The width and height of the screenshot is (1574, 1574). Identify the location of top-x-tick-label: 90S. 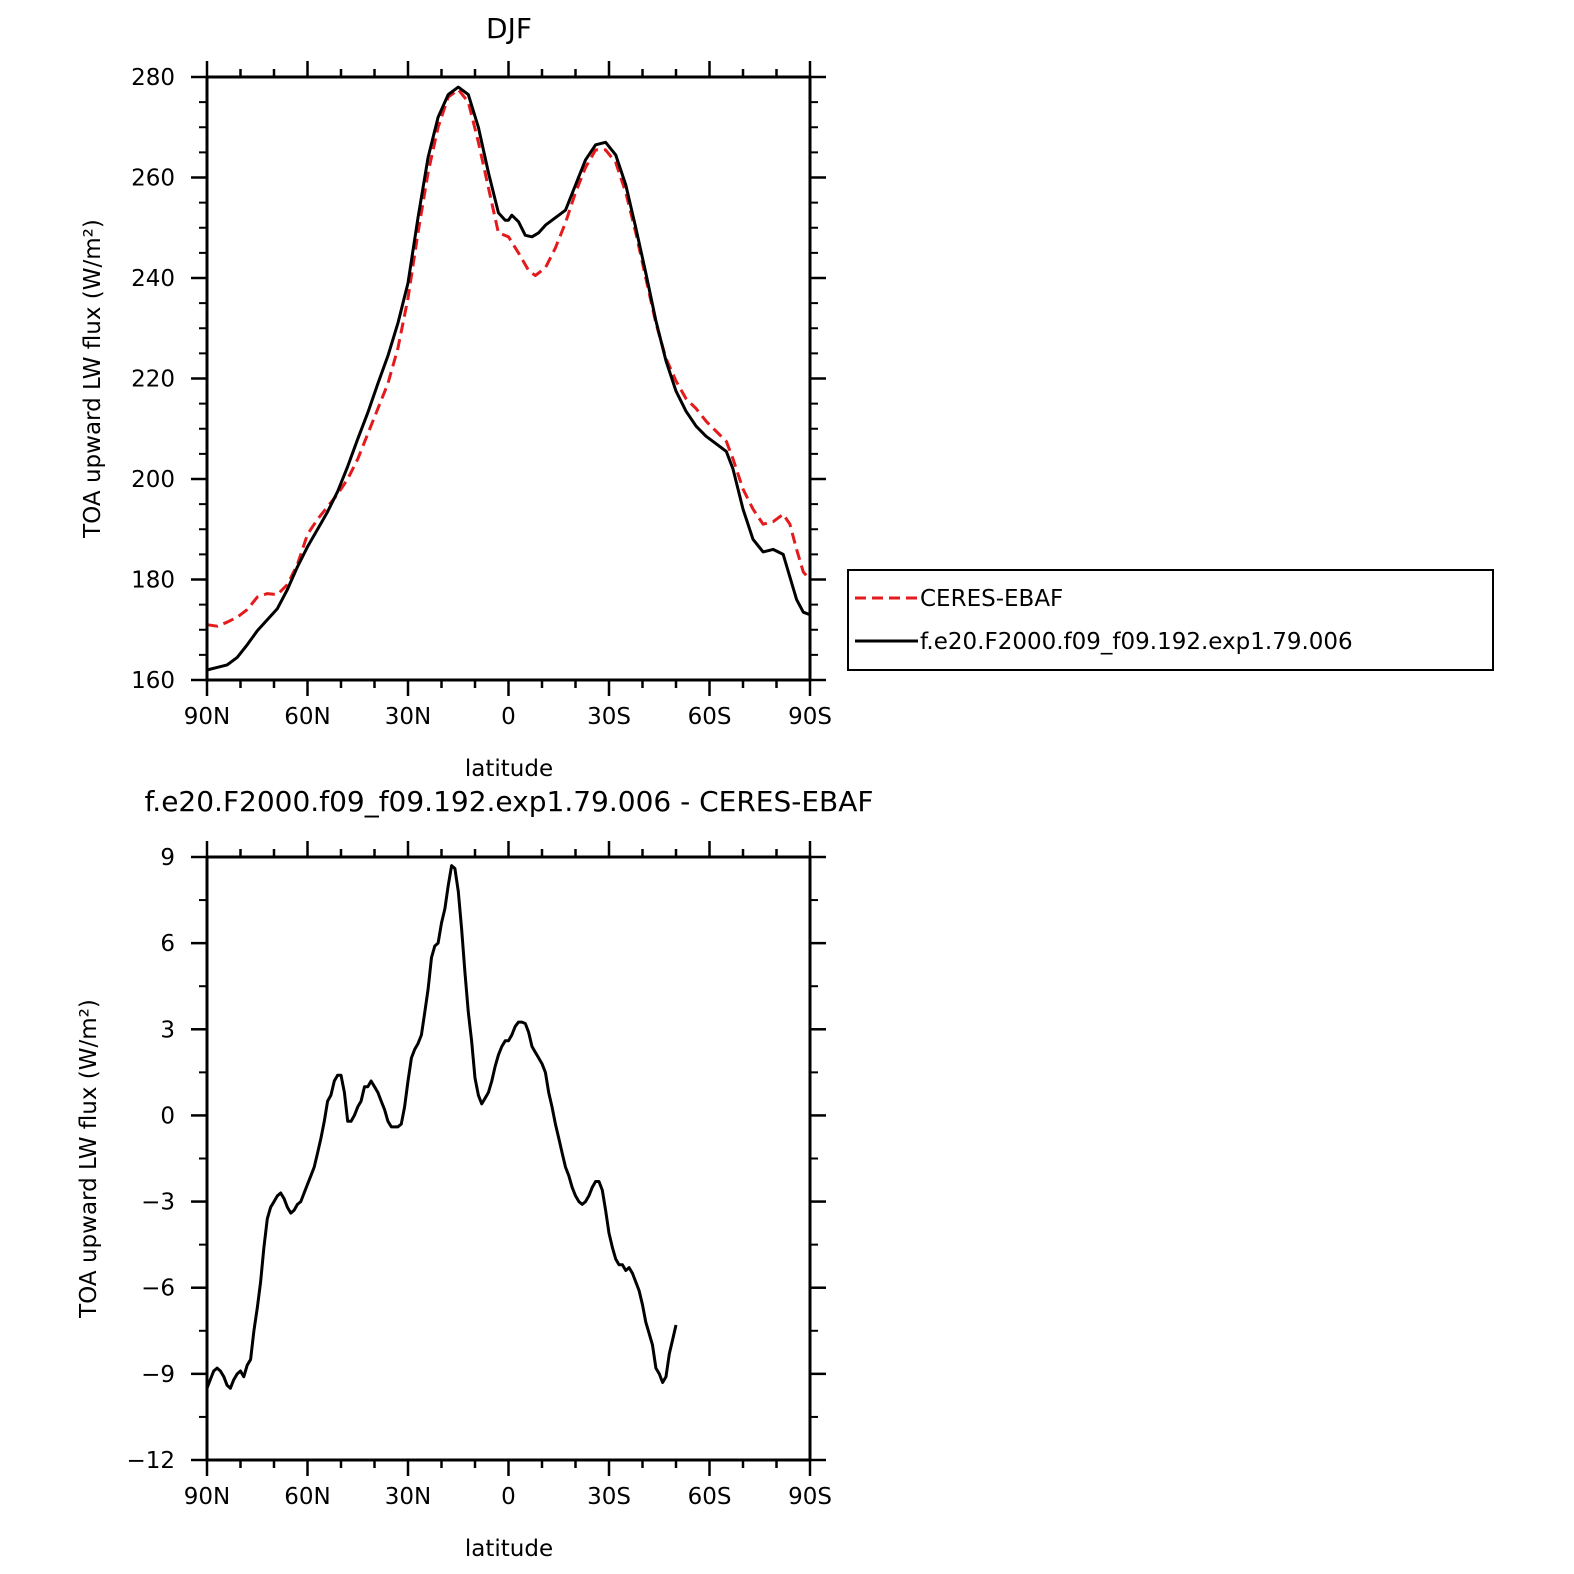
(810, 717).